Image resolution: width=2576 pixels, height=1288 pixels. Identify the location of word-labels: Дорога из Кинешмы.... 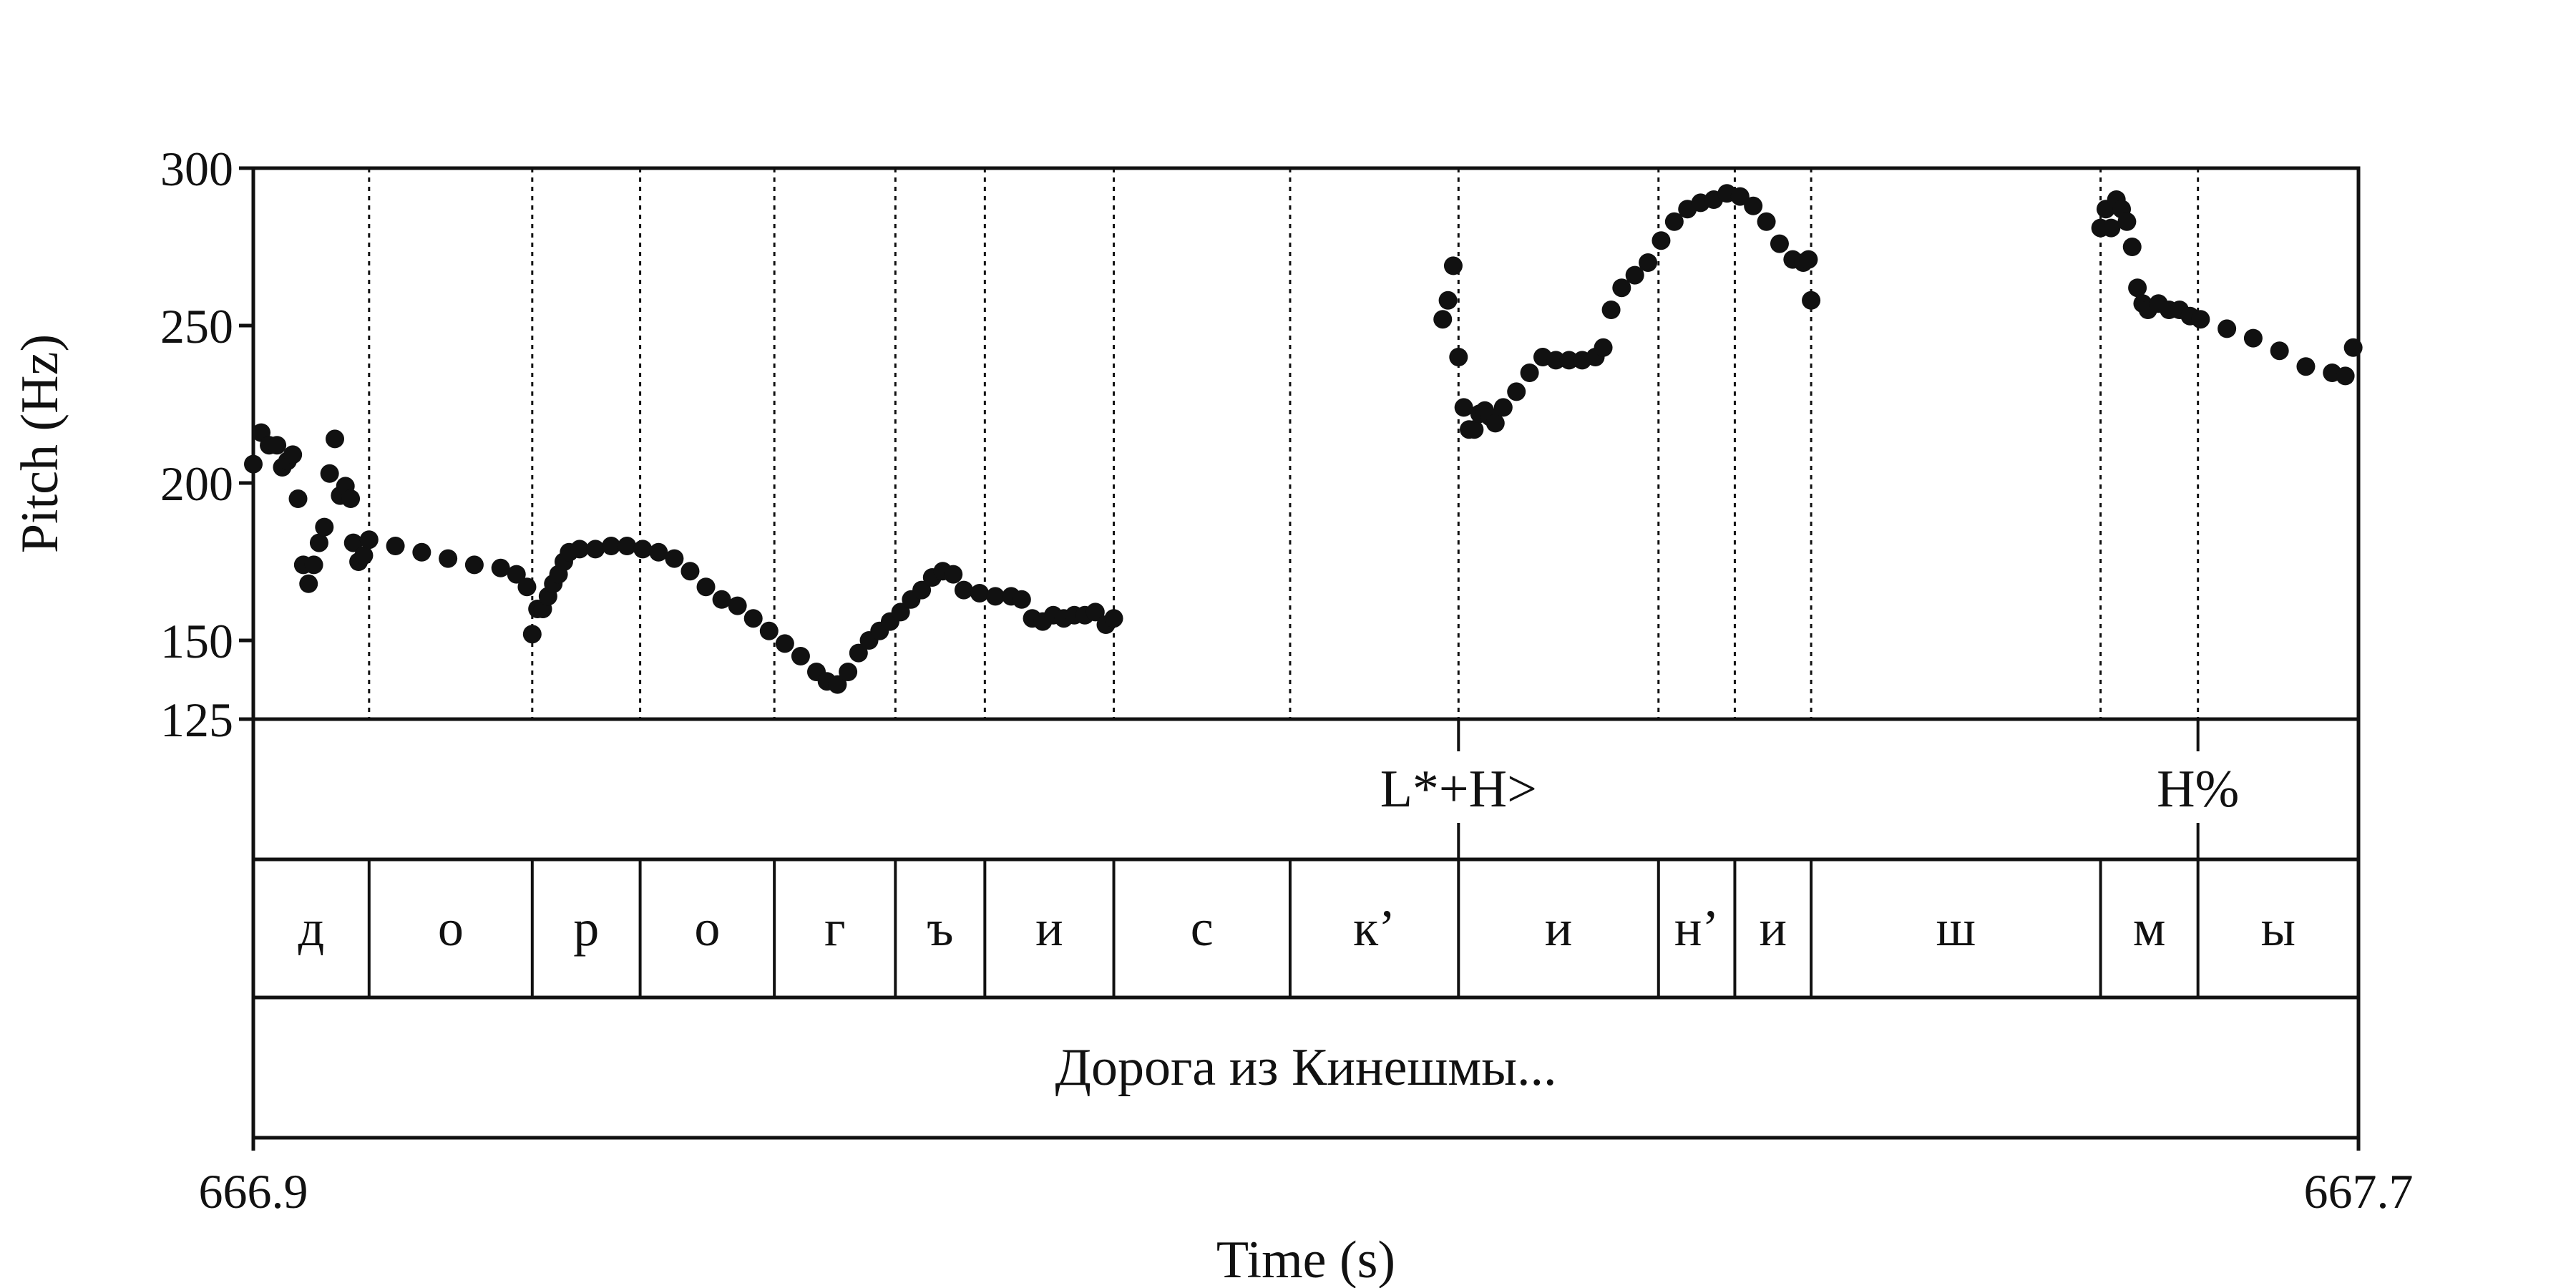
(1306, 1067).